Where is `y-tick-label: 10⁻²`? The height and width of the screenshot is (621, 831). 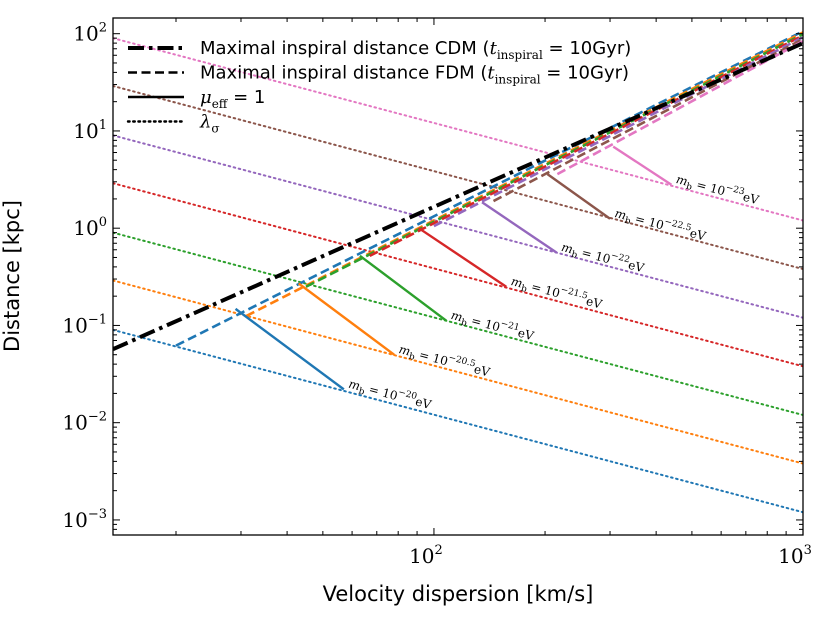 y-tick-label: 10⁻² is located at coordinates (84, 422).